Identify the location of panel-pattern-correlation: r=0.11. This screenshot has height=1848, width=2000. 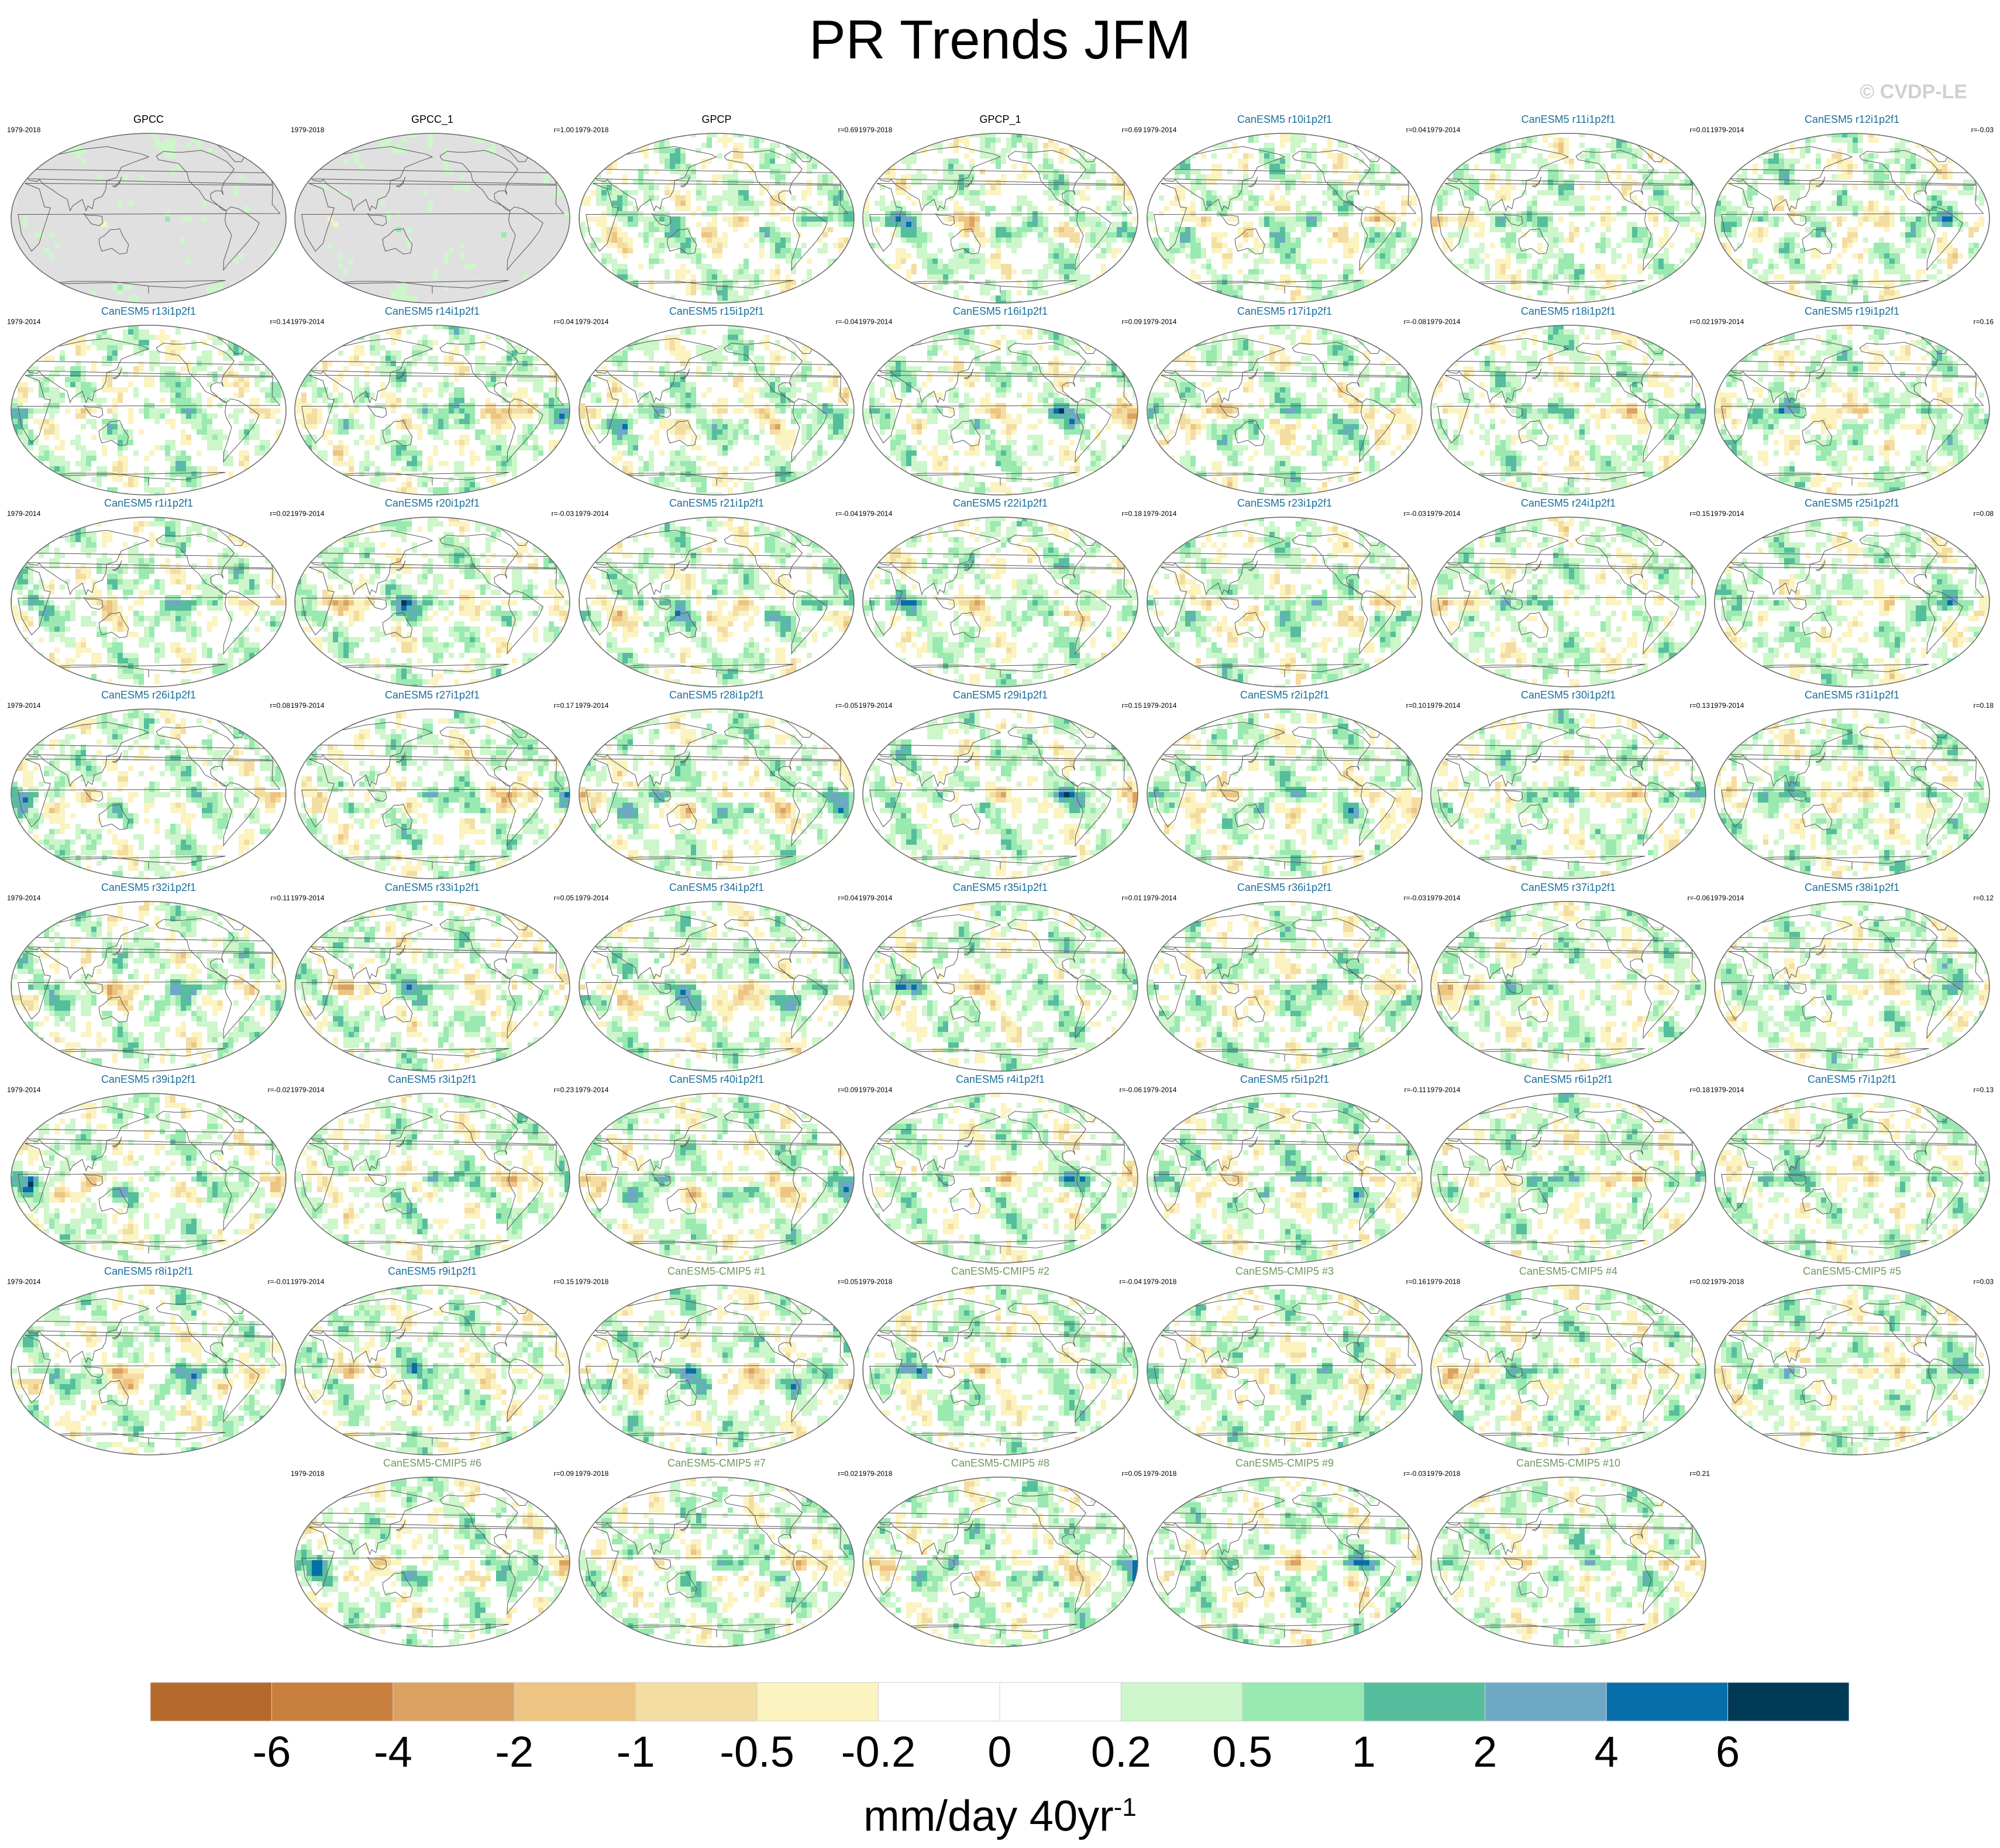
(280, 898).